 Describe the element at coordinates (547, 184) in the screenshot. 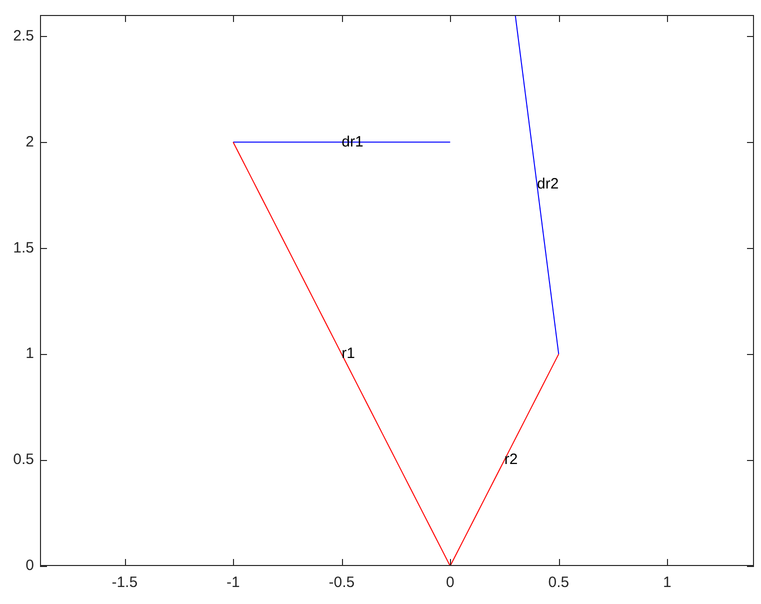

I see `annotation: dr2` at that location.